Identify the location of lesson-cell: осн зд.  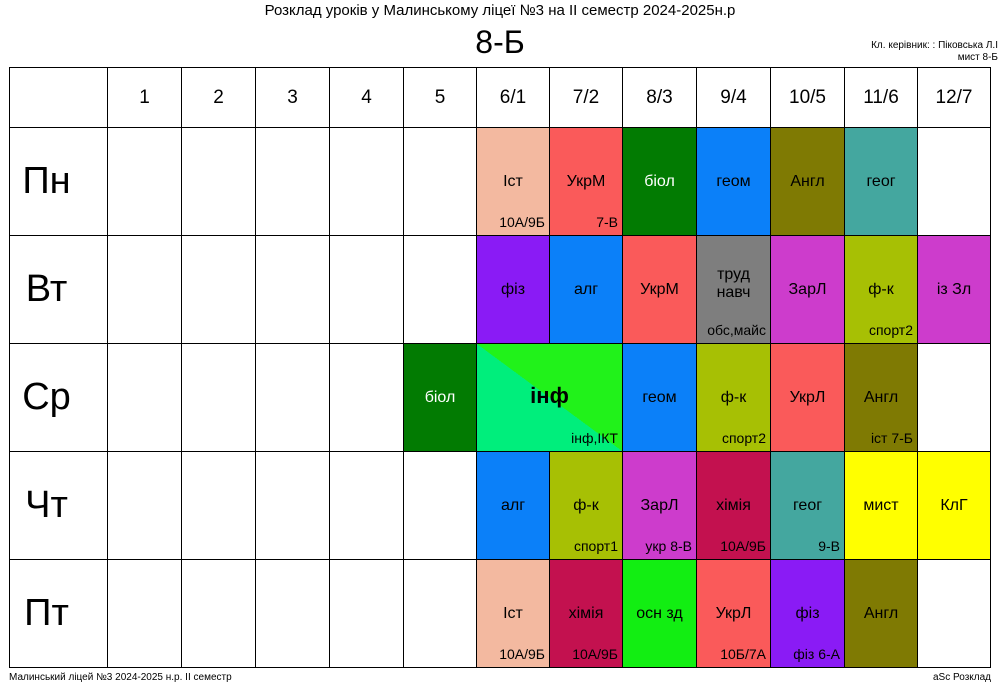
(659, 613).